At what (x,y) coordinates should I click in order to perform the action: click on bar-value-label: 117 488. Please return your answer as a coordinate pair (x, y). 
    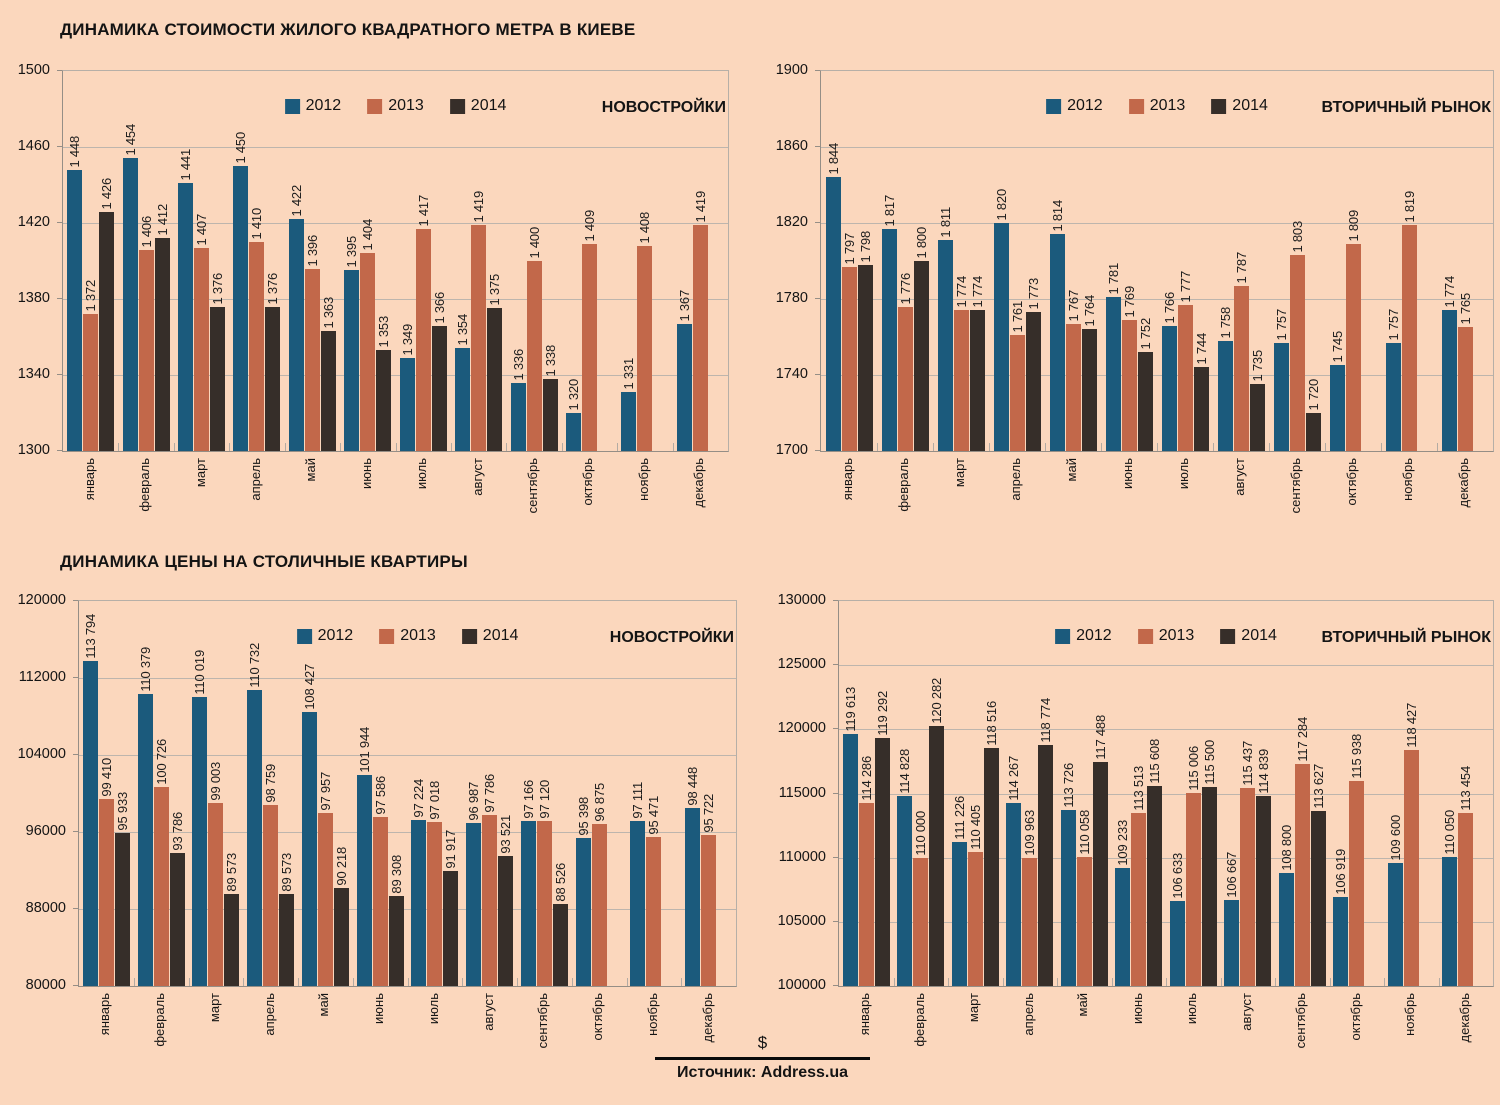
    Looking at the image, I should click on (1100, 737).